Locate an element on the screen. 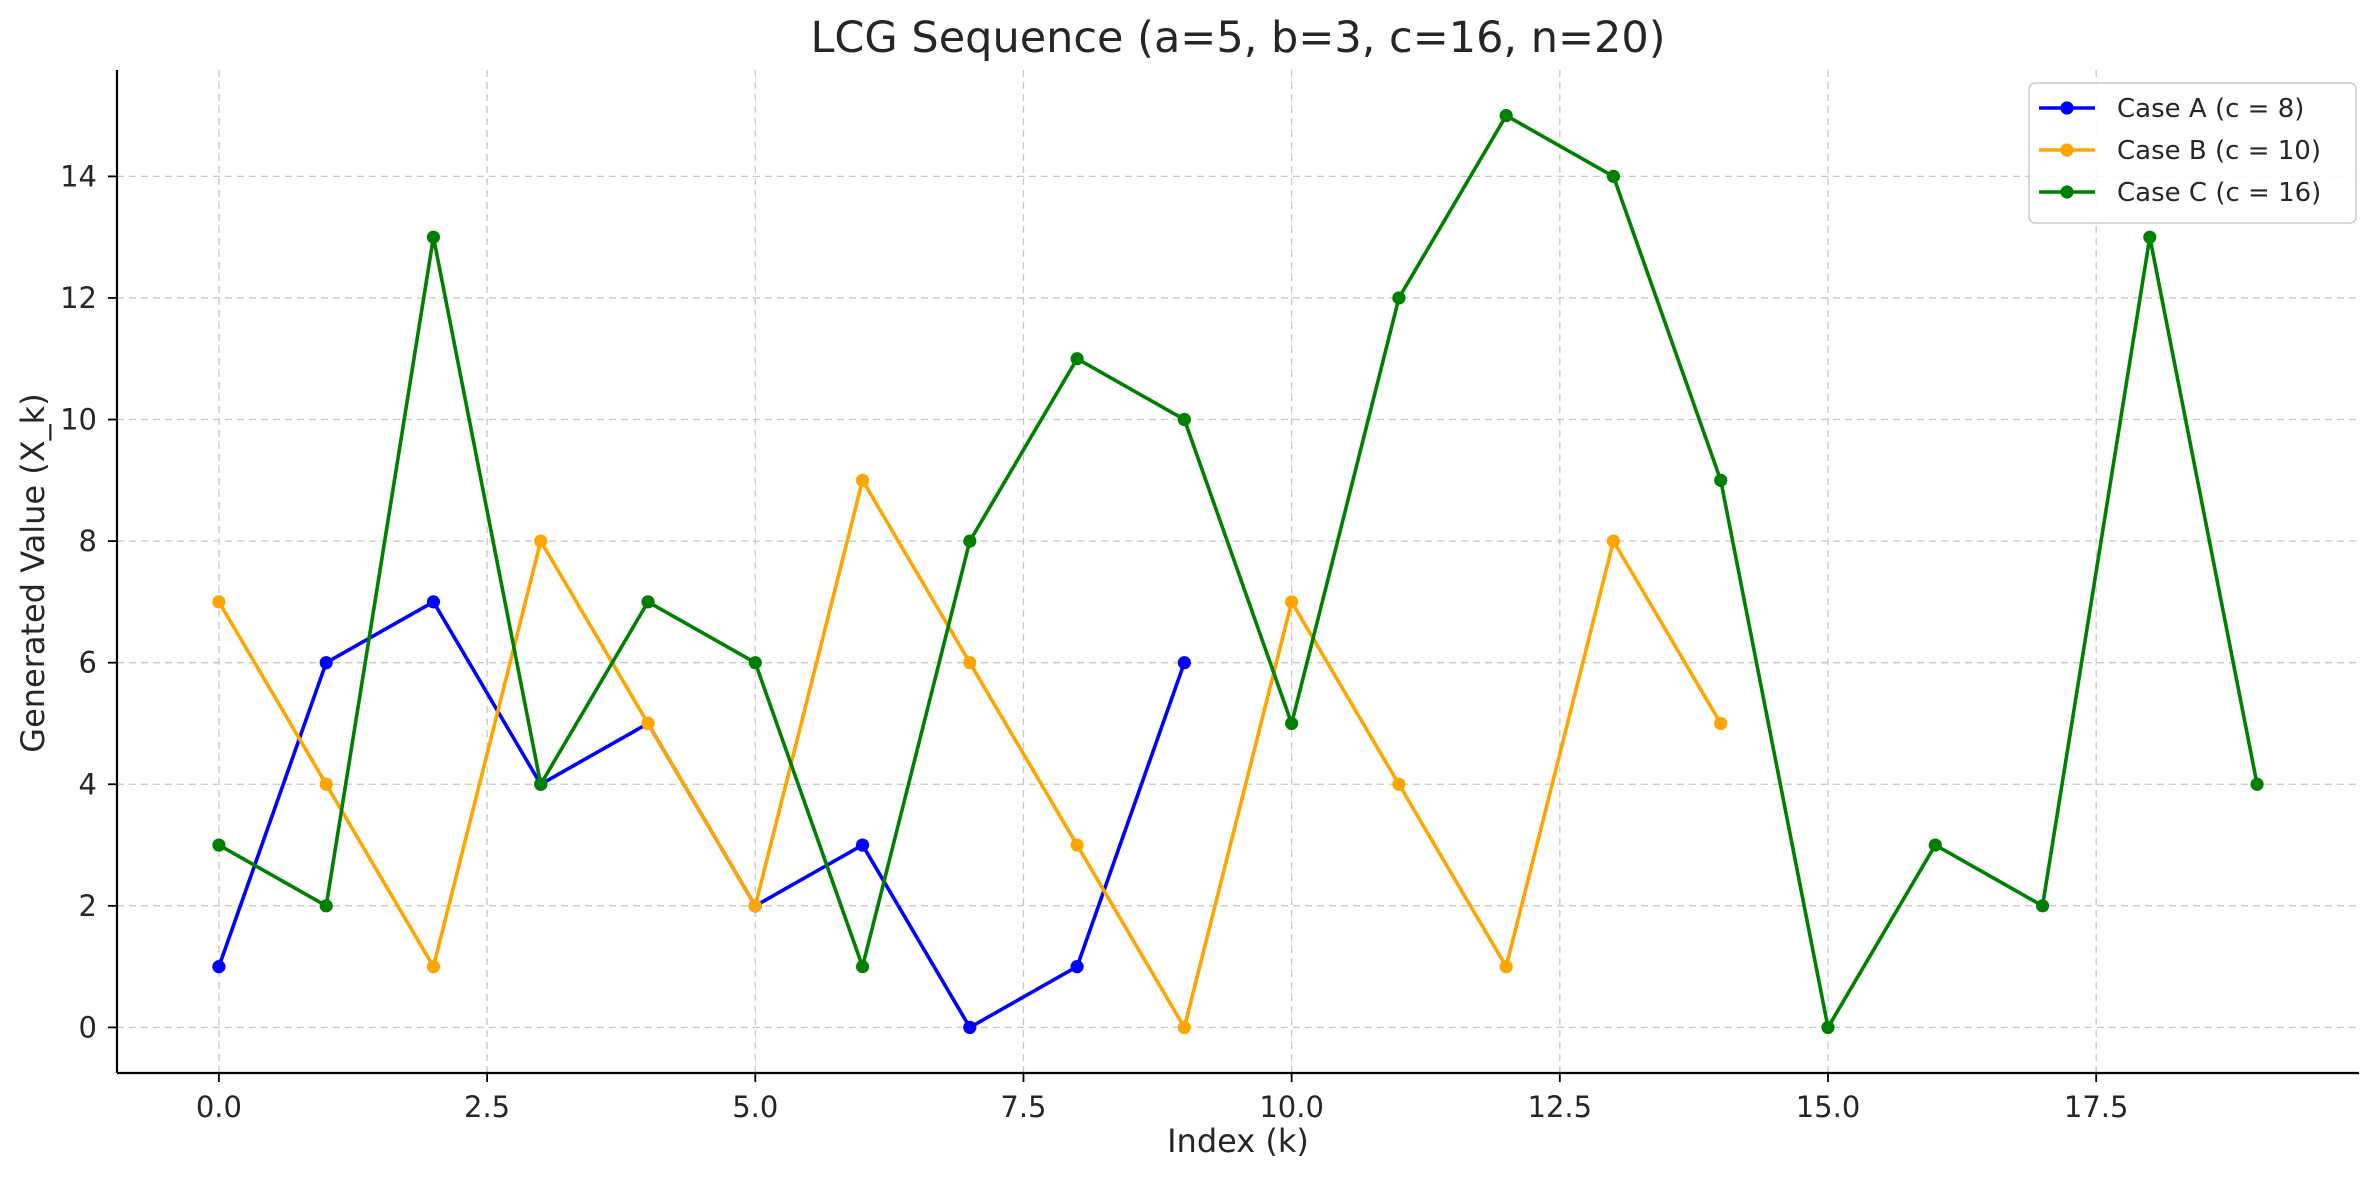 This screenshot has width=2379, height=1180. legend-label: Case B (c = 10) is located at coordinates (2219, 151).